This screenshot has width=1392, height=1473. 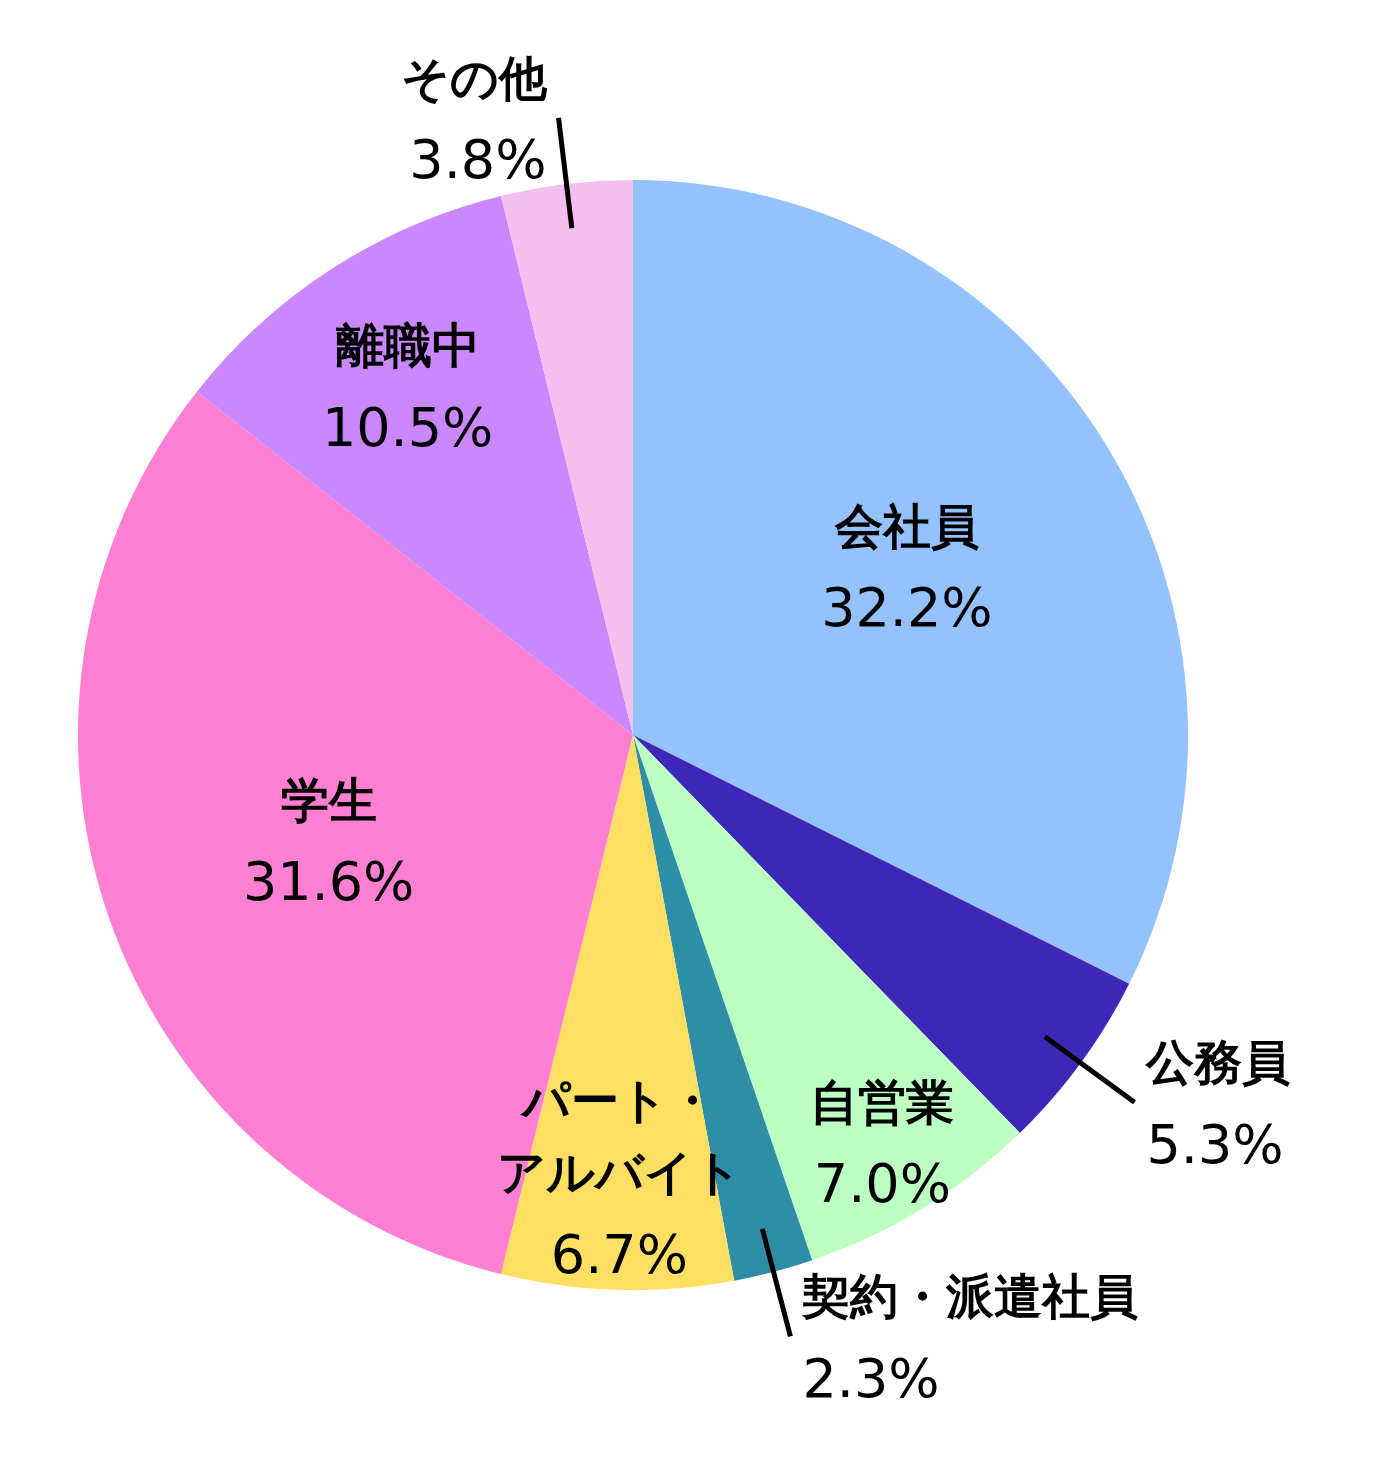 I want to click on data-label: 6.7%, so click(x=619, y=1254).